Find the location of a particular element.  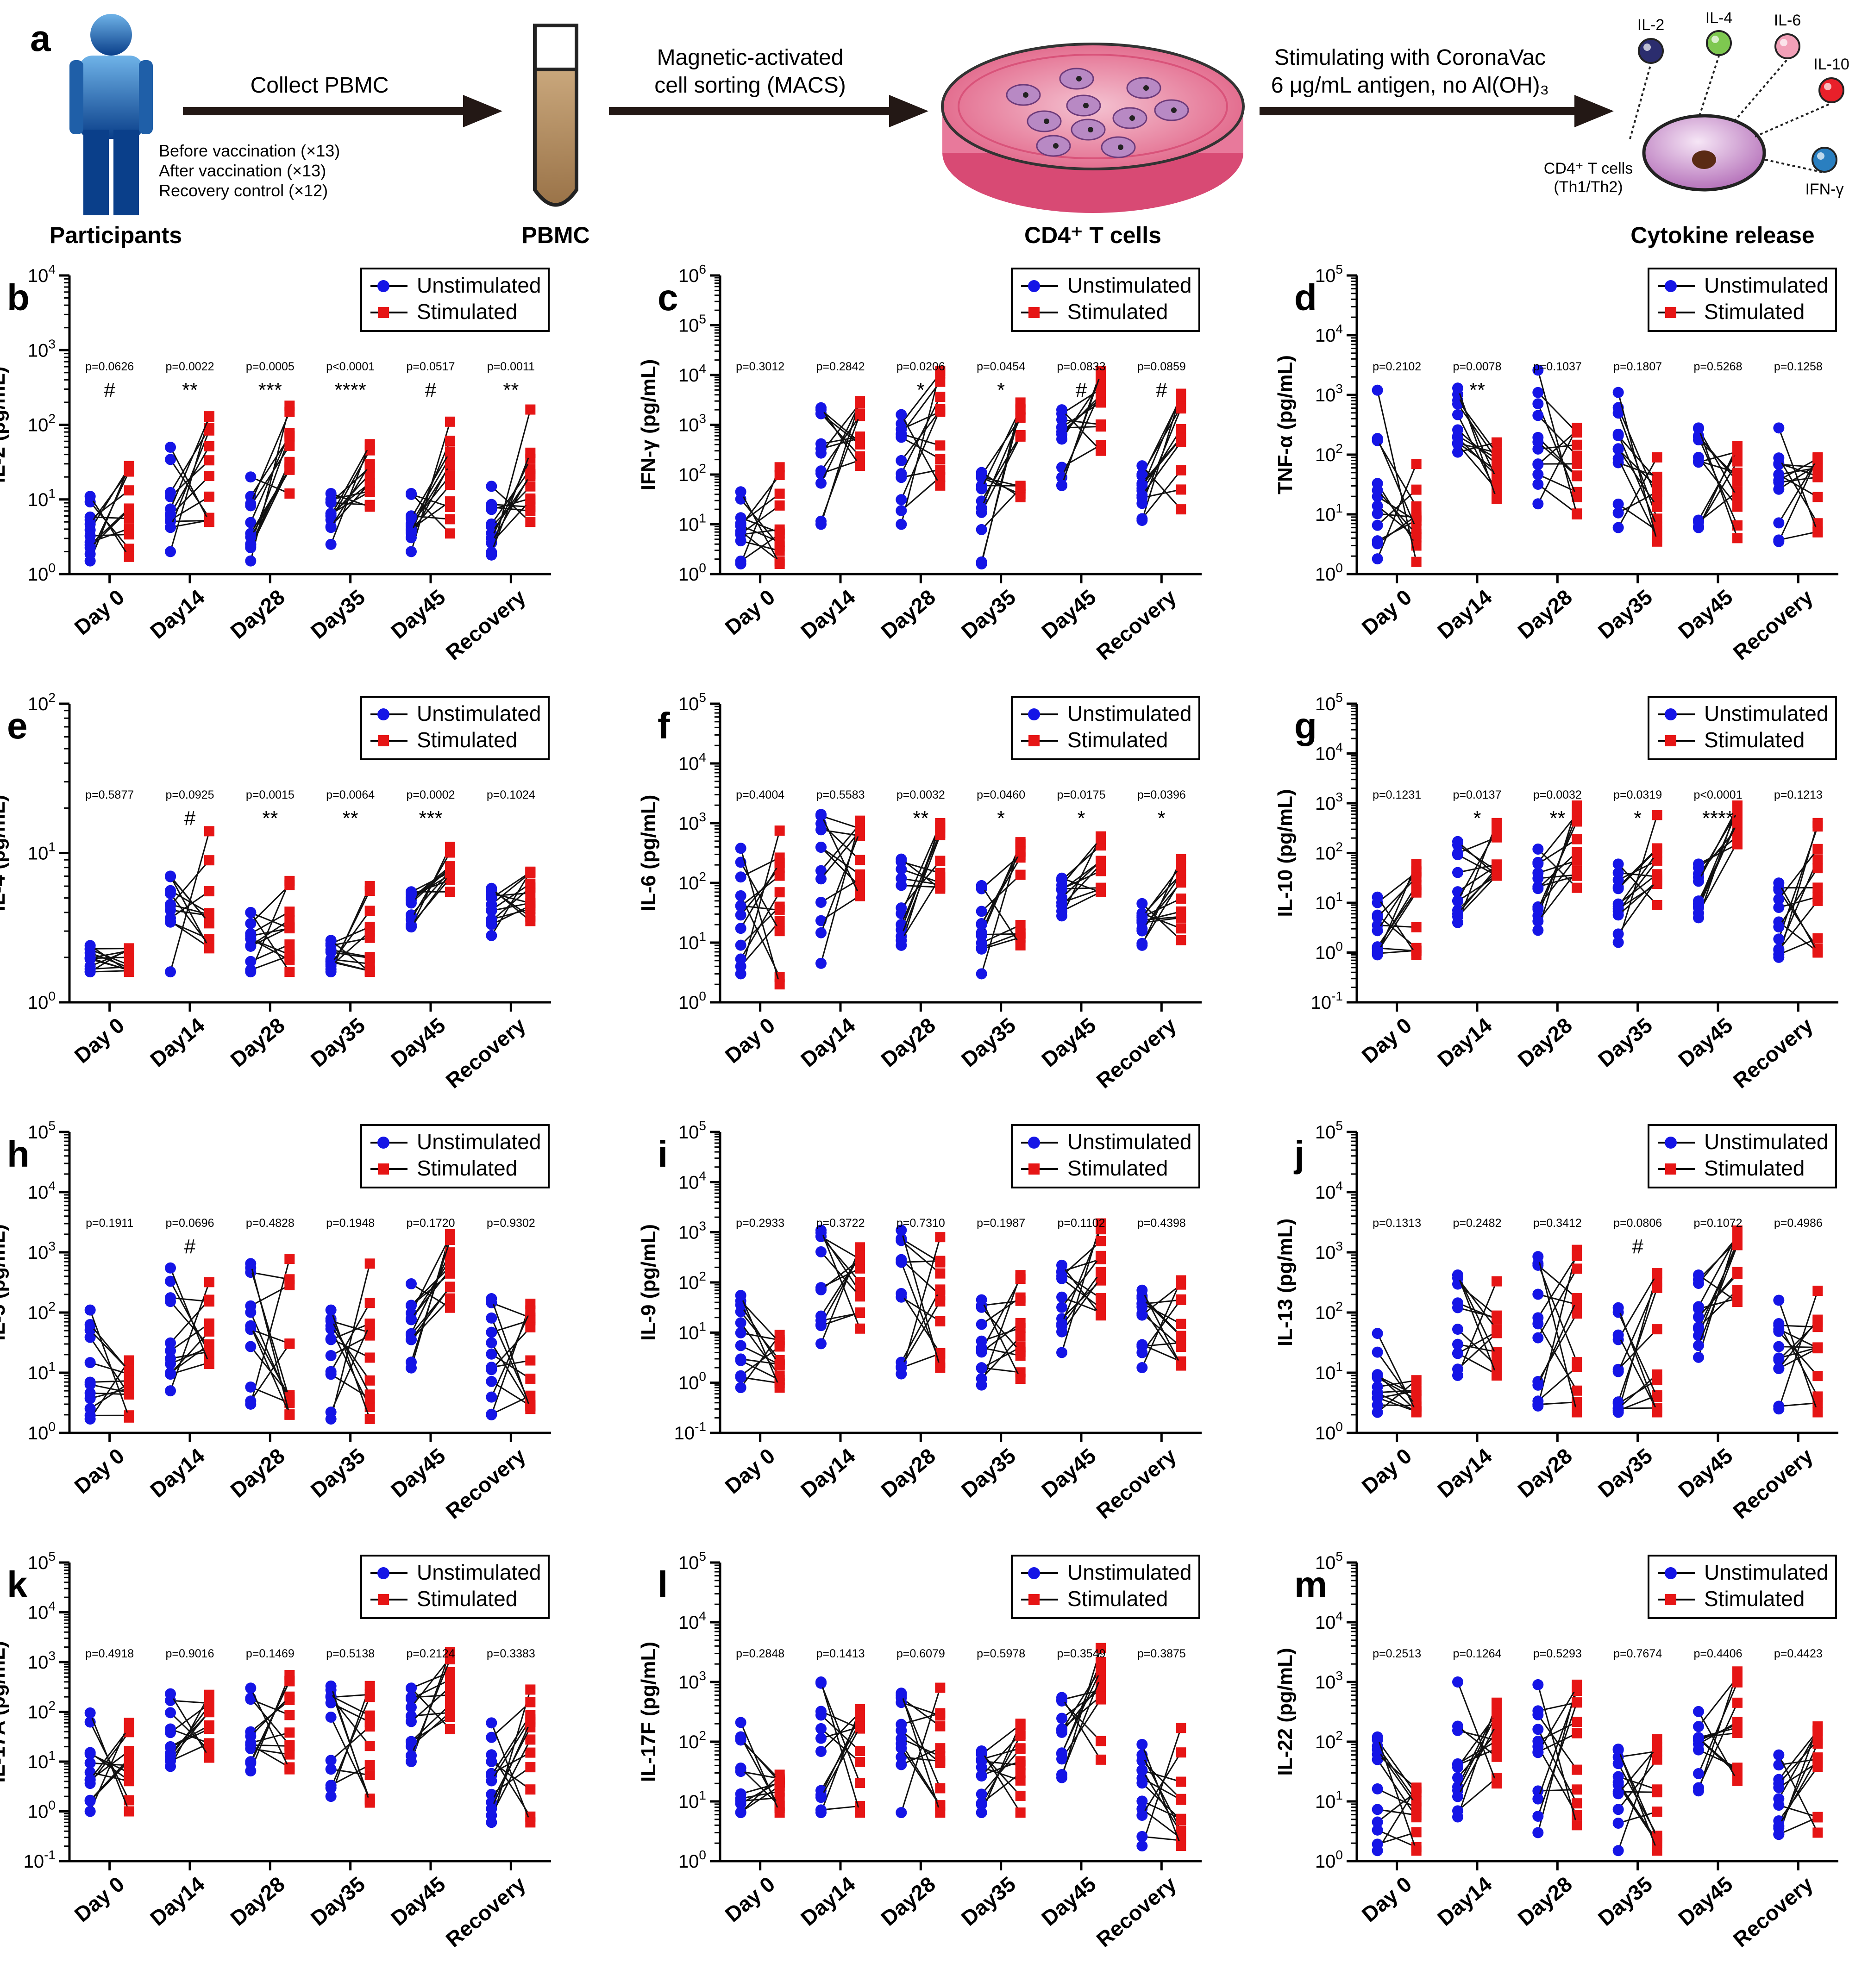

y-tick-label: 10⁵ is located at coordinates (42, 1131).